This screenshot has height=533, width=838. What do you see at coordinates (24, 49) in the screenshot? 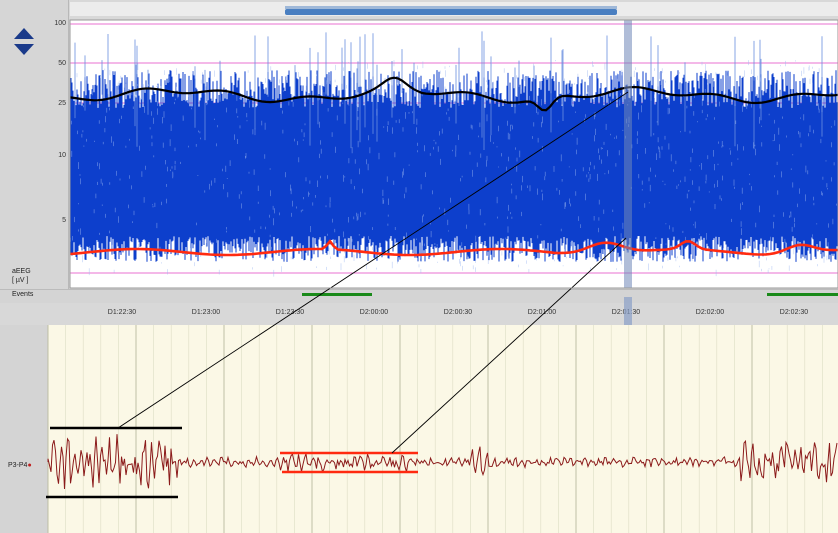
I see `scale-down-arrow-icon` at bounding box center [24, 49].